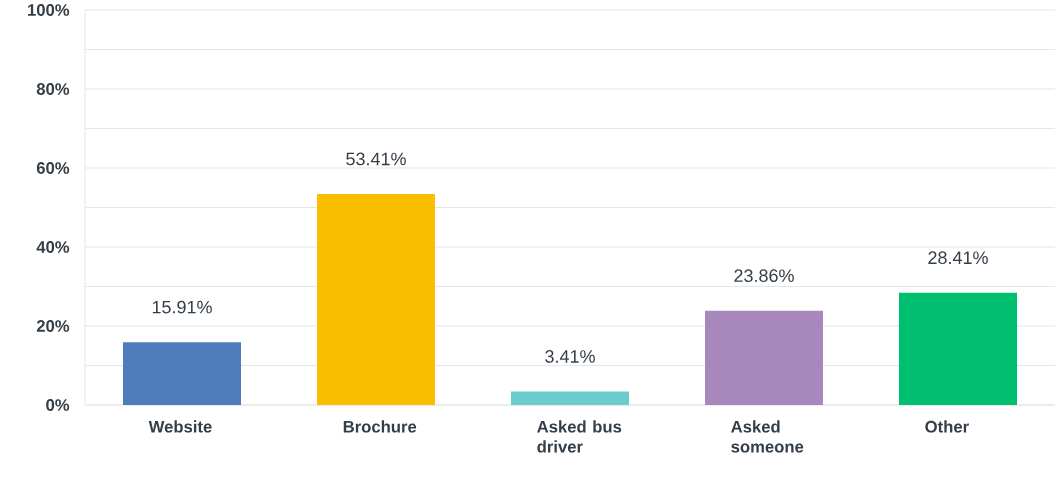 This screenshot has height=483, width=1058. I want to click on data-label: 15.91%, so click(182, 307).